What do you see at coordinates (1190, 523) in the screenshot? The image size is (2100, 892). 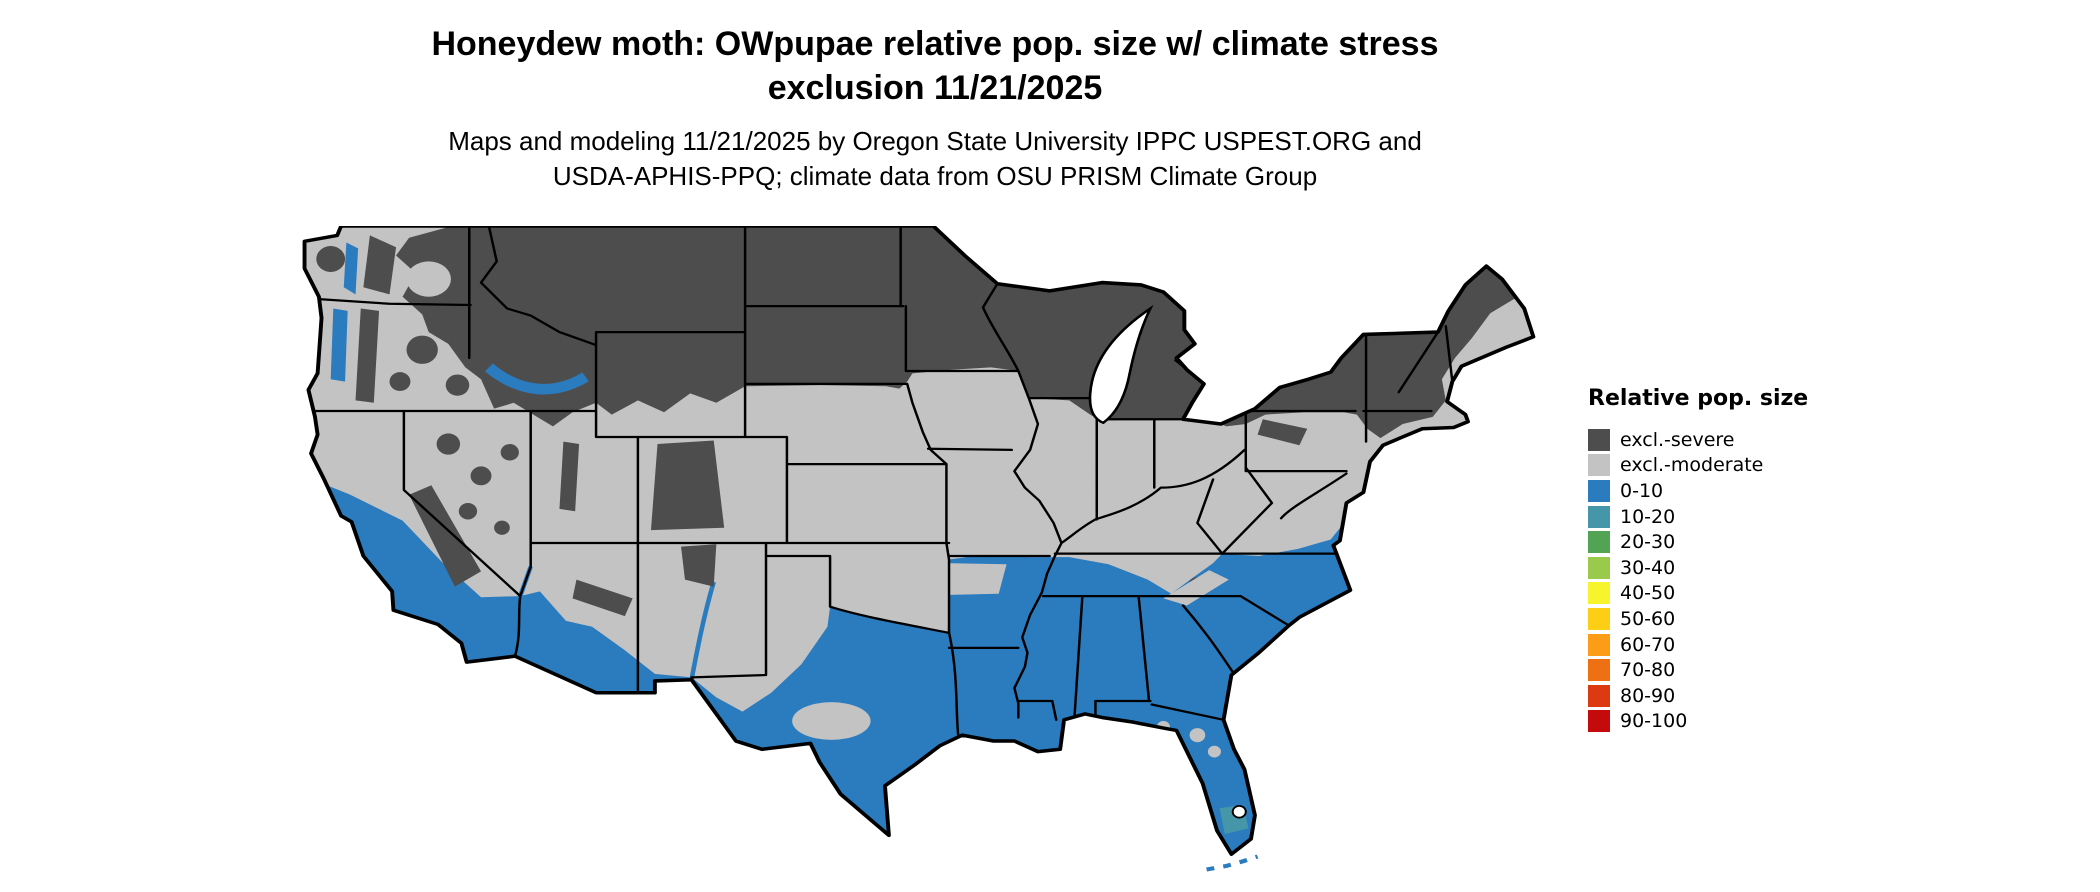 I see `state-borders-east` at bounding box center [1190, 523].